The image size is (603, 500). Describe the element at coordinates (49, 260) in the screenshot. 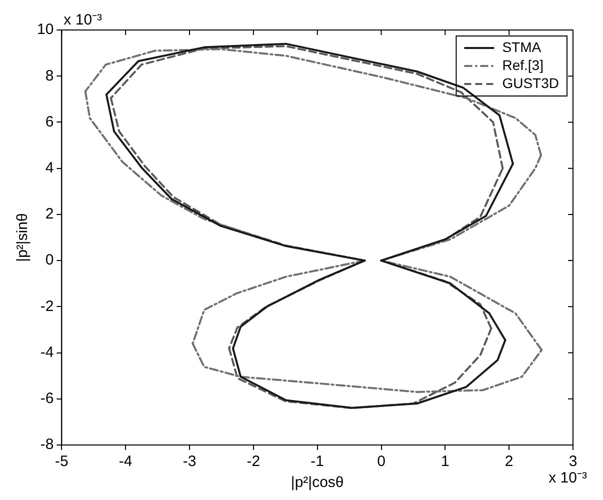

I see `y-tick-label: 0` at that location.